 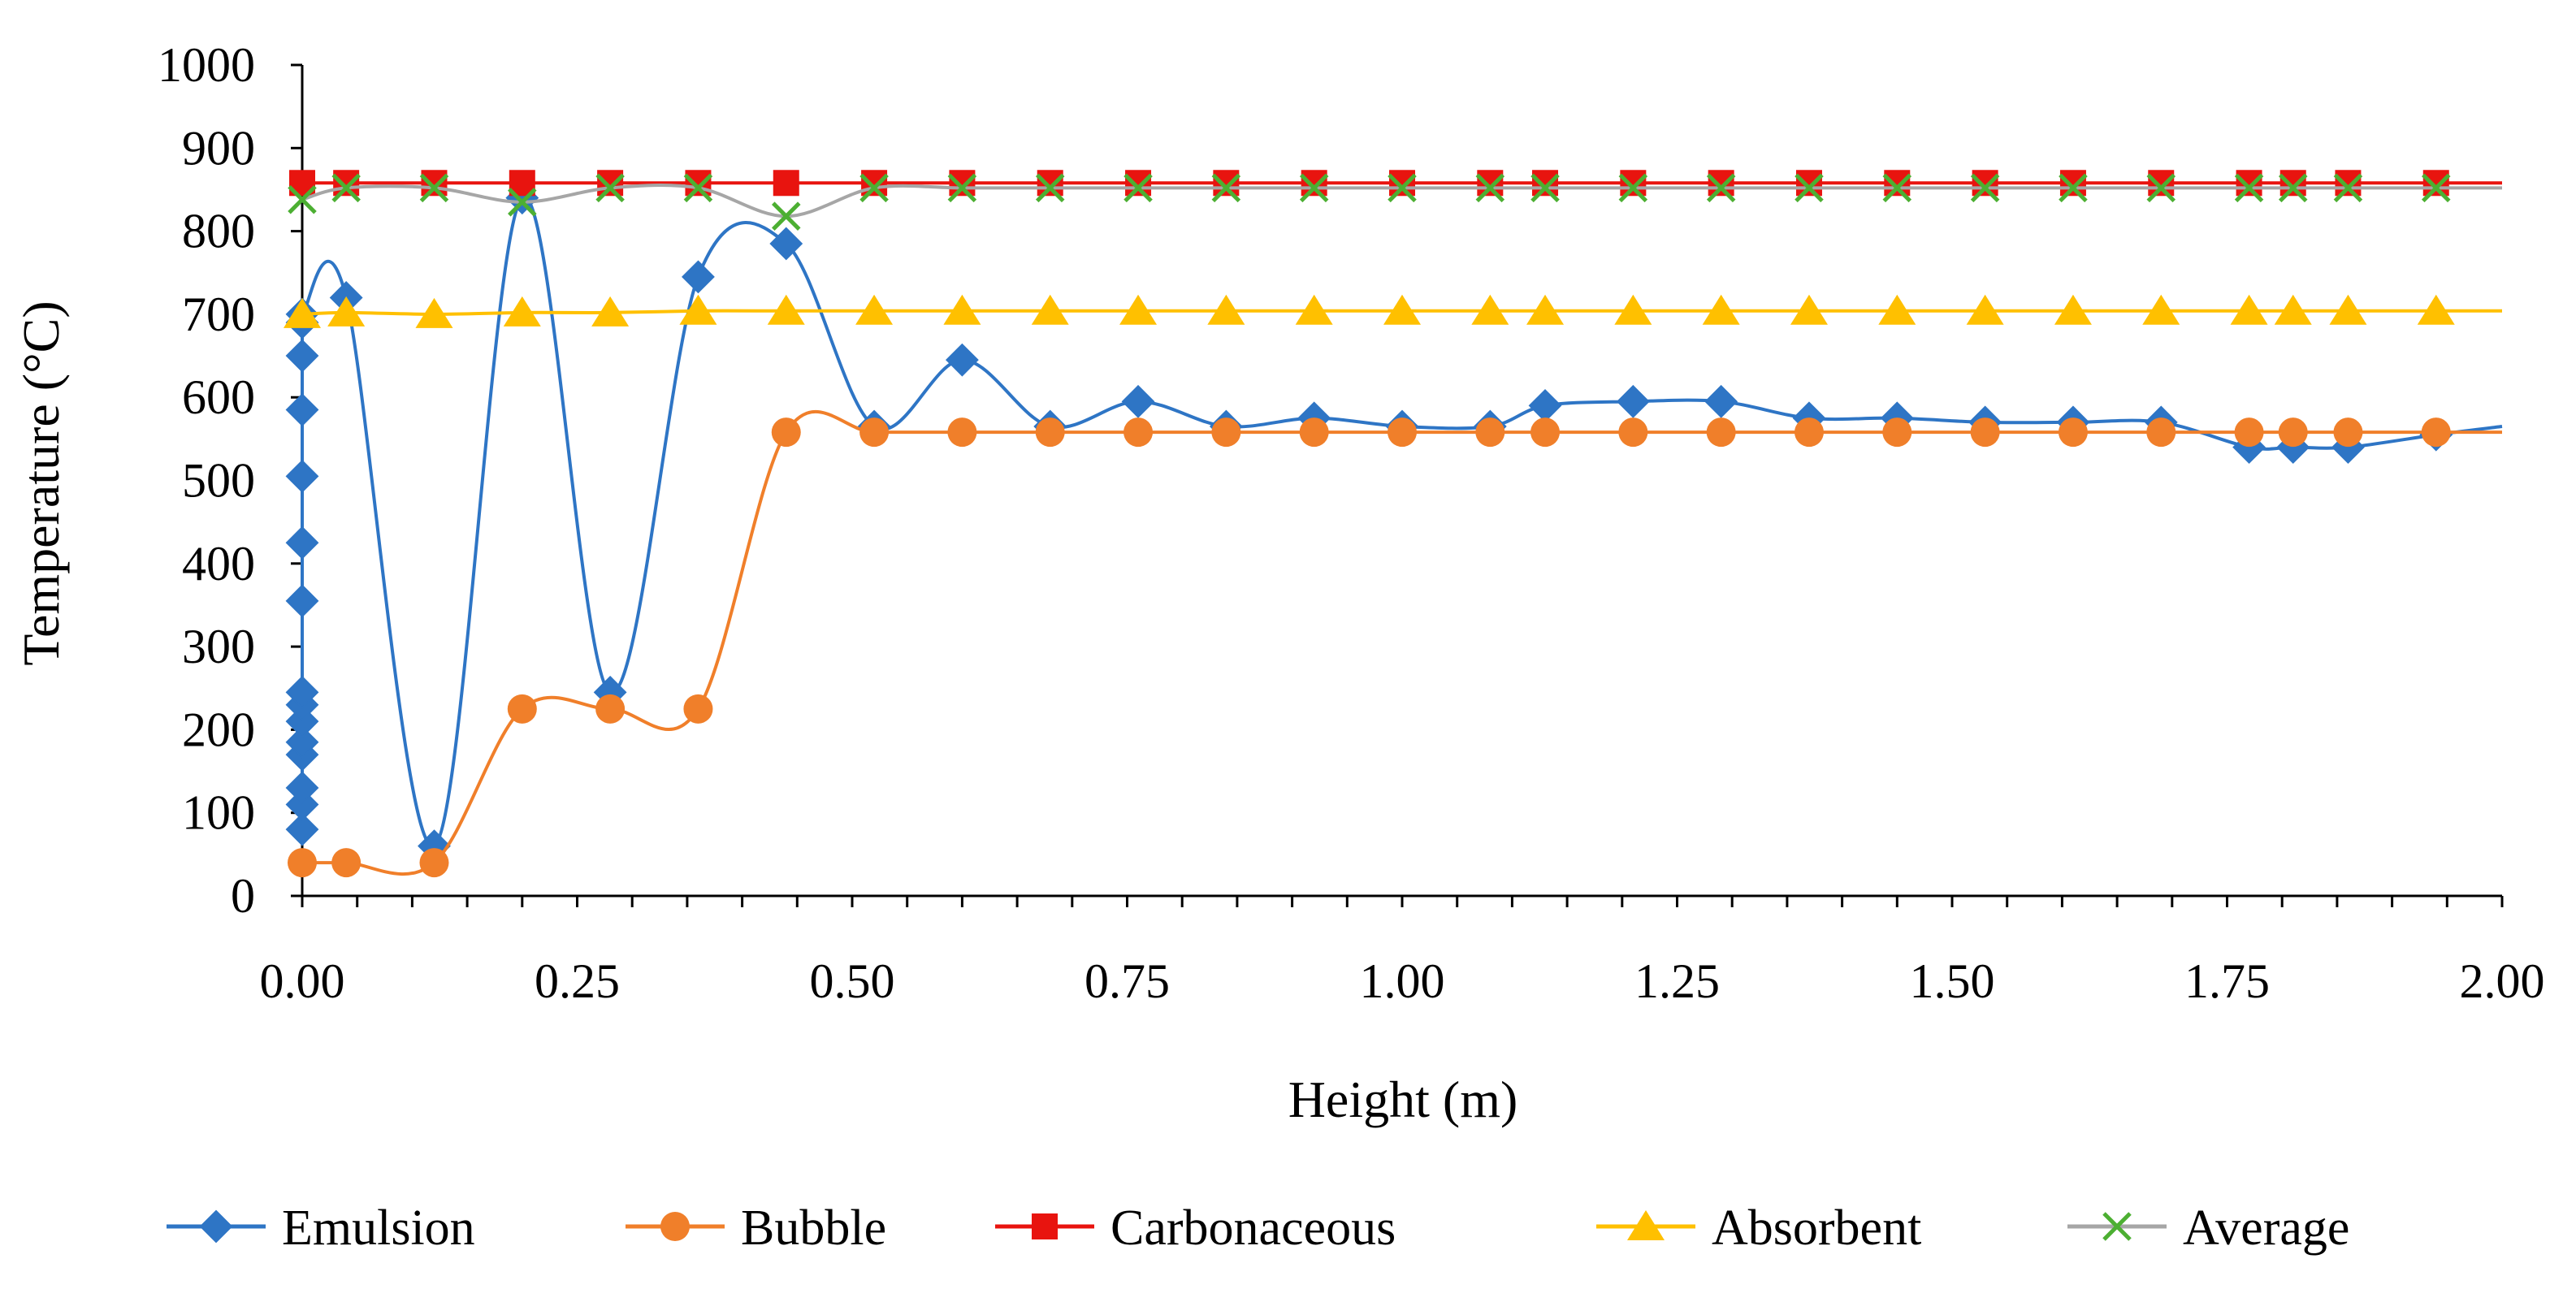 I want to click on x-tick-label: 1.25, so click(x=1677, y=981).